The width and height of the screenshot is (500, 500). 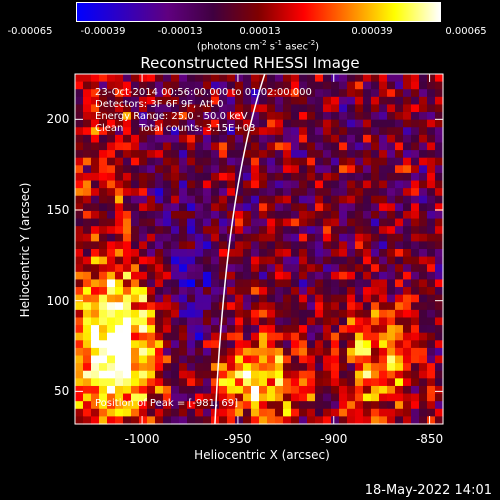 I want to click on y-tick-label: 200, so click(x=58, y=119).